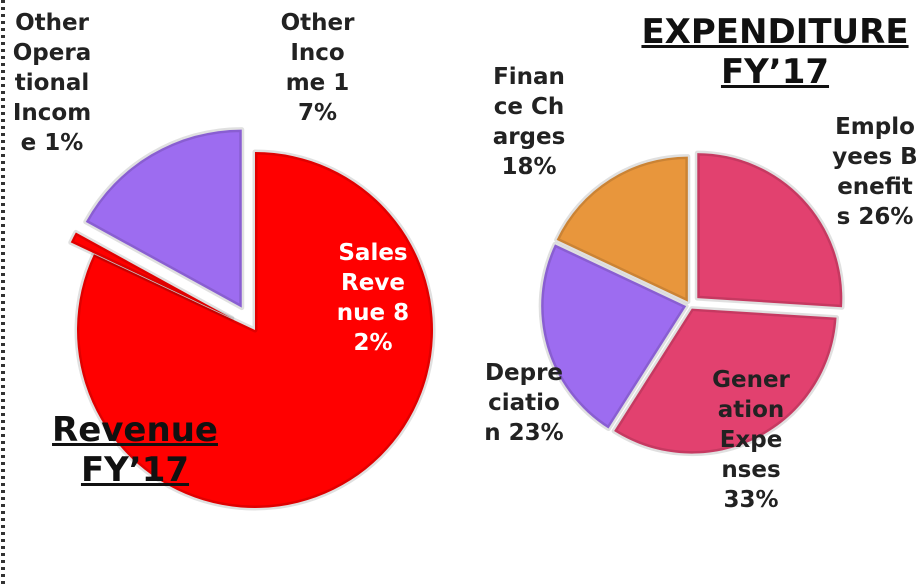 The image size is (922, 585). Describe the element at coordinates (529, 107) in the screenshot. I see `slice-name: Finance Charges` at that location.